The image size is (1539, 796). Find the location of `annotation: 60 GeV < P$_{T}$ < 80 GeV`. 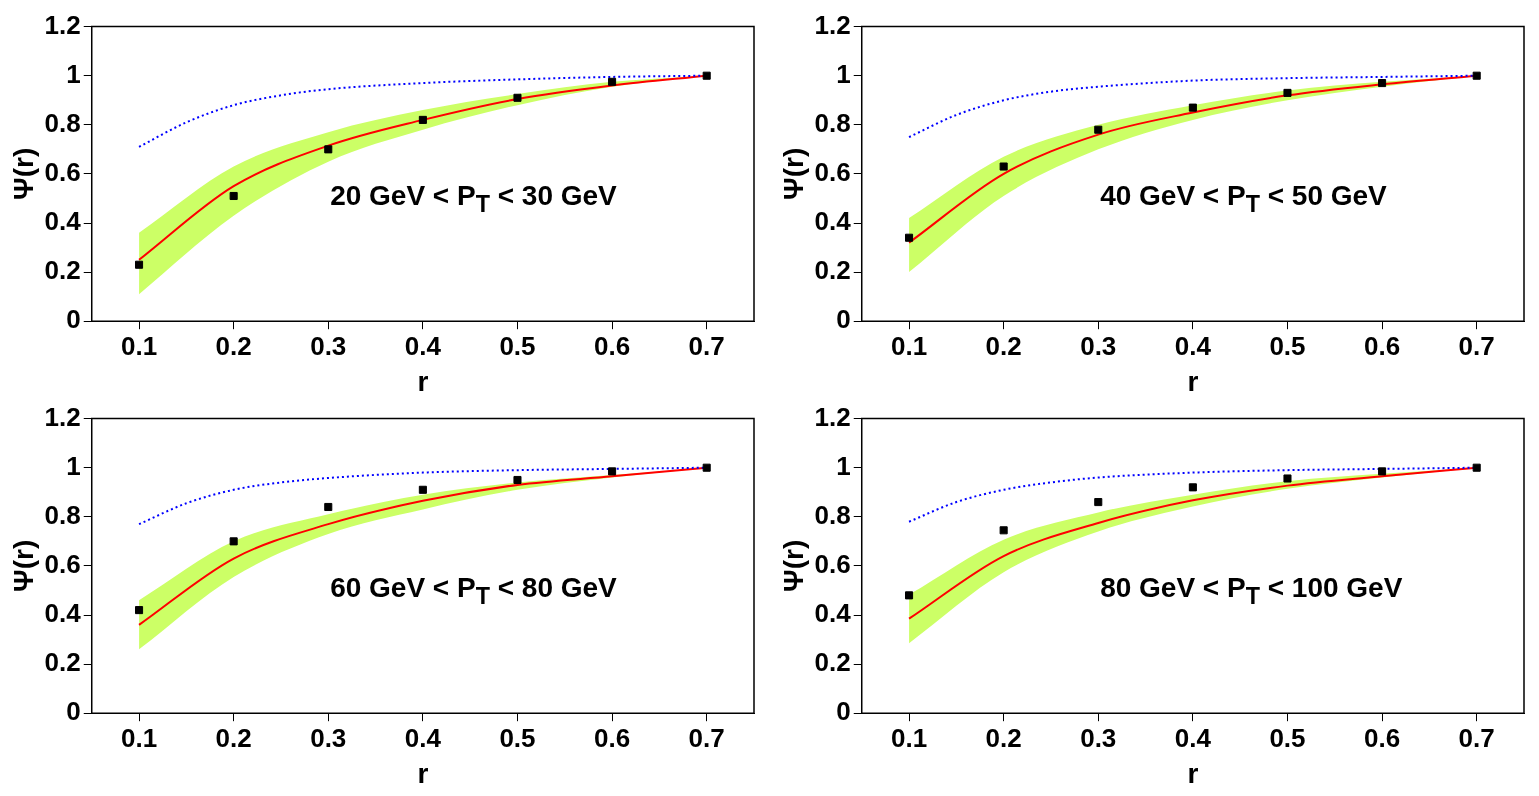

annotation: 60 GeV < P$_{T}$ < 80 GeV is located at coordinates (473, 590).